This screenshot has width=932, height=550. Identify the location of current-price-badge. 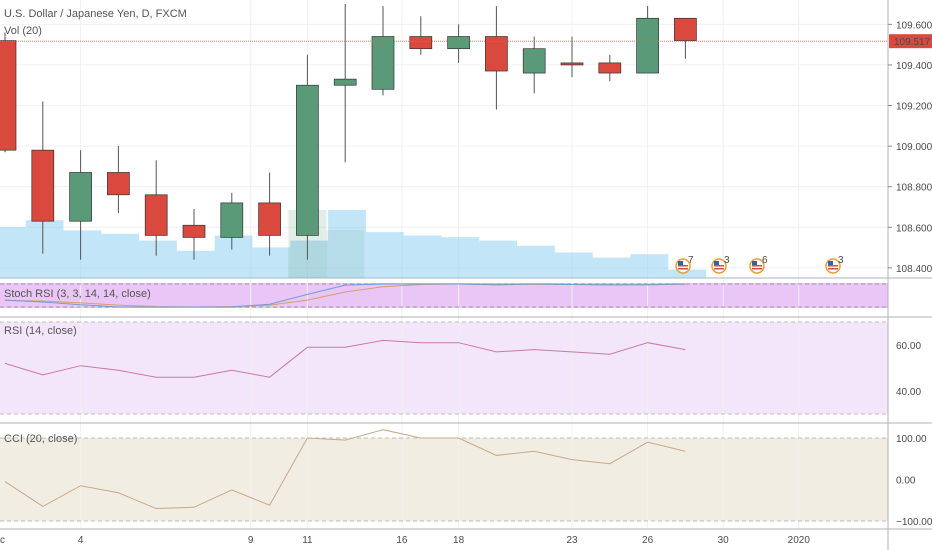
(910, 41).